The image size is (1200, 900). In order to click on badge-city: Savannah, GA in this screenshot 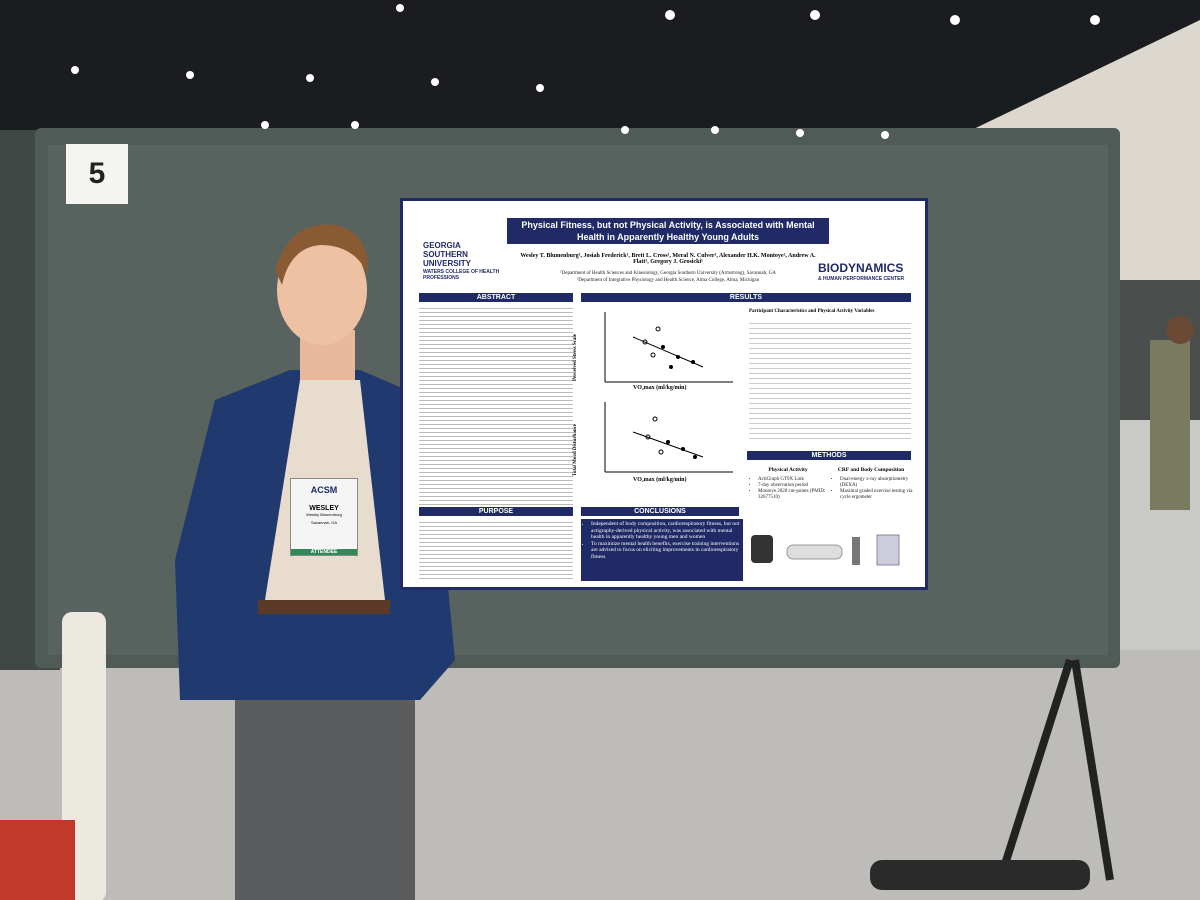, I will do `click(324, 522)`.